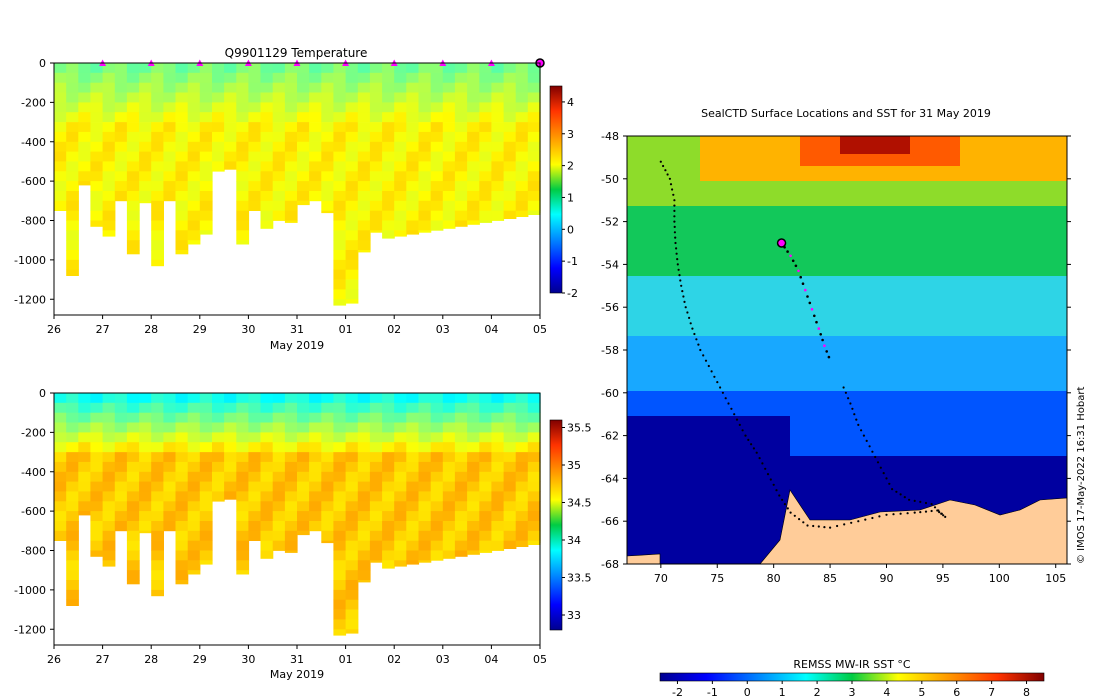 This screenshot has height=700, width=1100. Describe the element at coordinates (956, 692) in the screenshot. I see `sst-colorbar-tick-label: 6` at that location.